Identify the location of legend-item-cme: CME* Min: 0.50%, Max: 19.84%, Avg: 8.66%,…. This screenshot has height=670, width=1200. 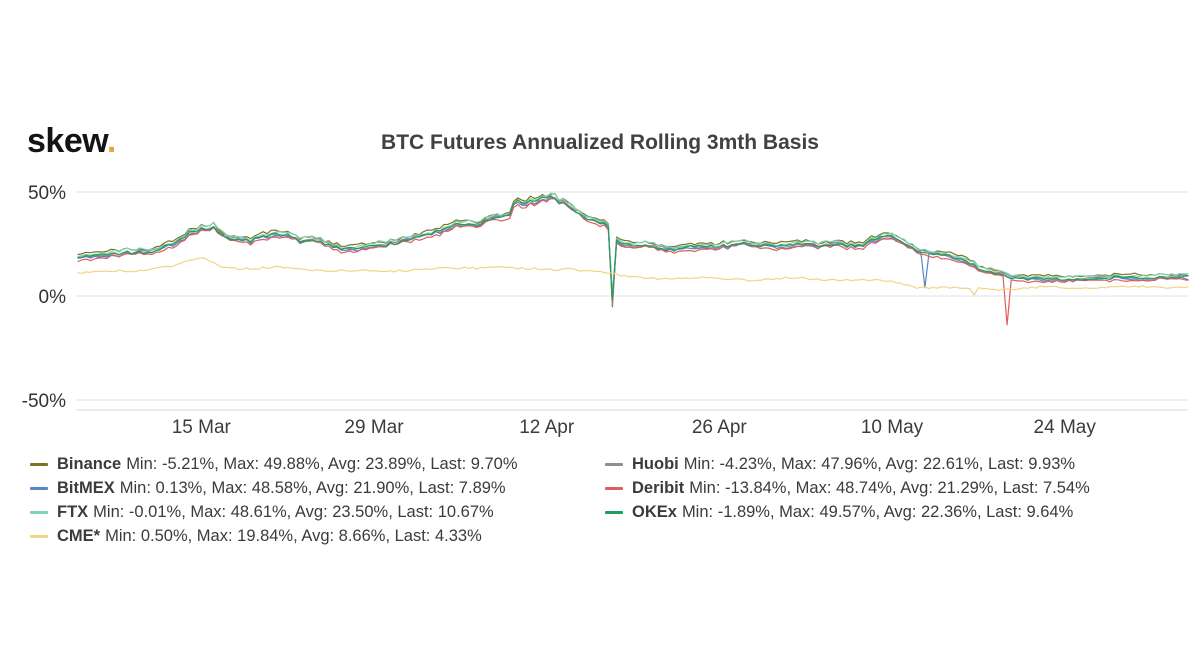
(317, 536).